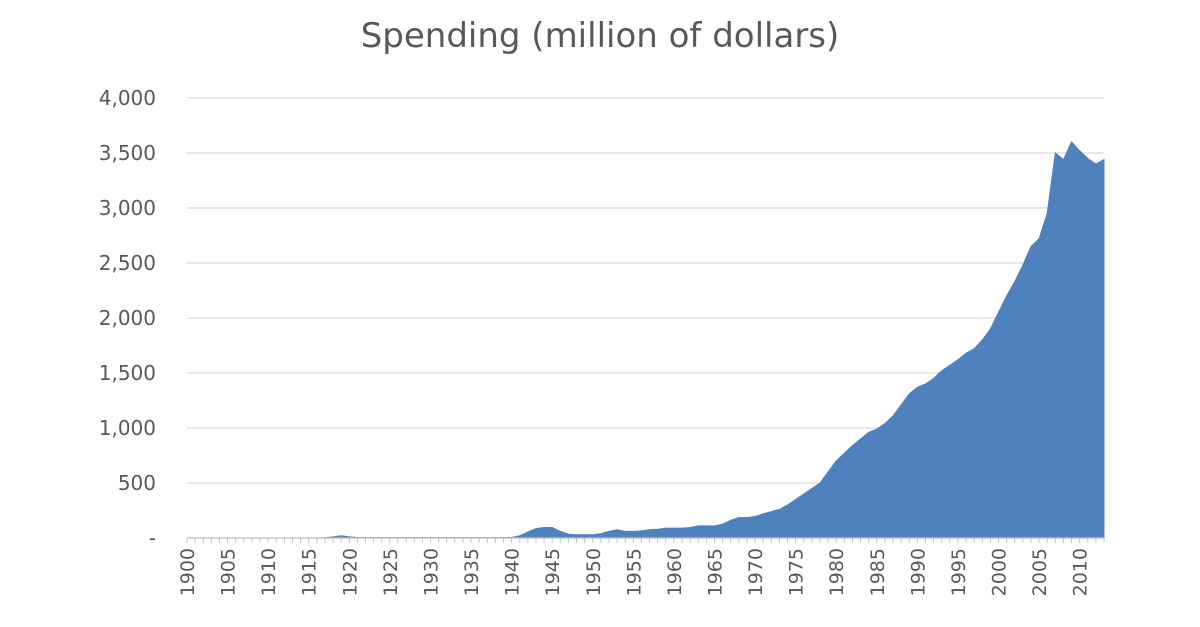  Describe the element at coordinates (127, 153) in the screenshot. I see `y-tick-label: 3,500` at that location.